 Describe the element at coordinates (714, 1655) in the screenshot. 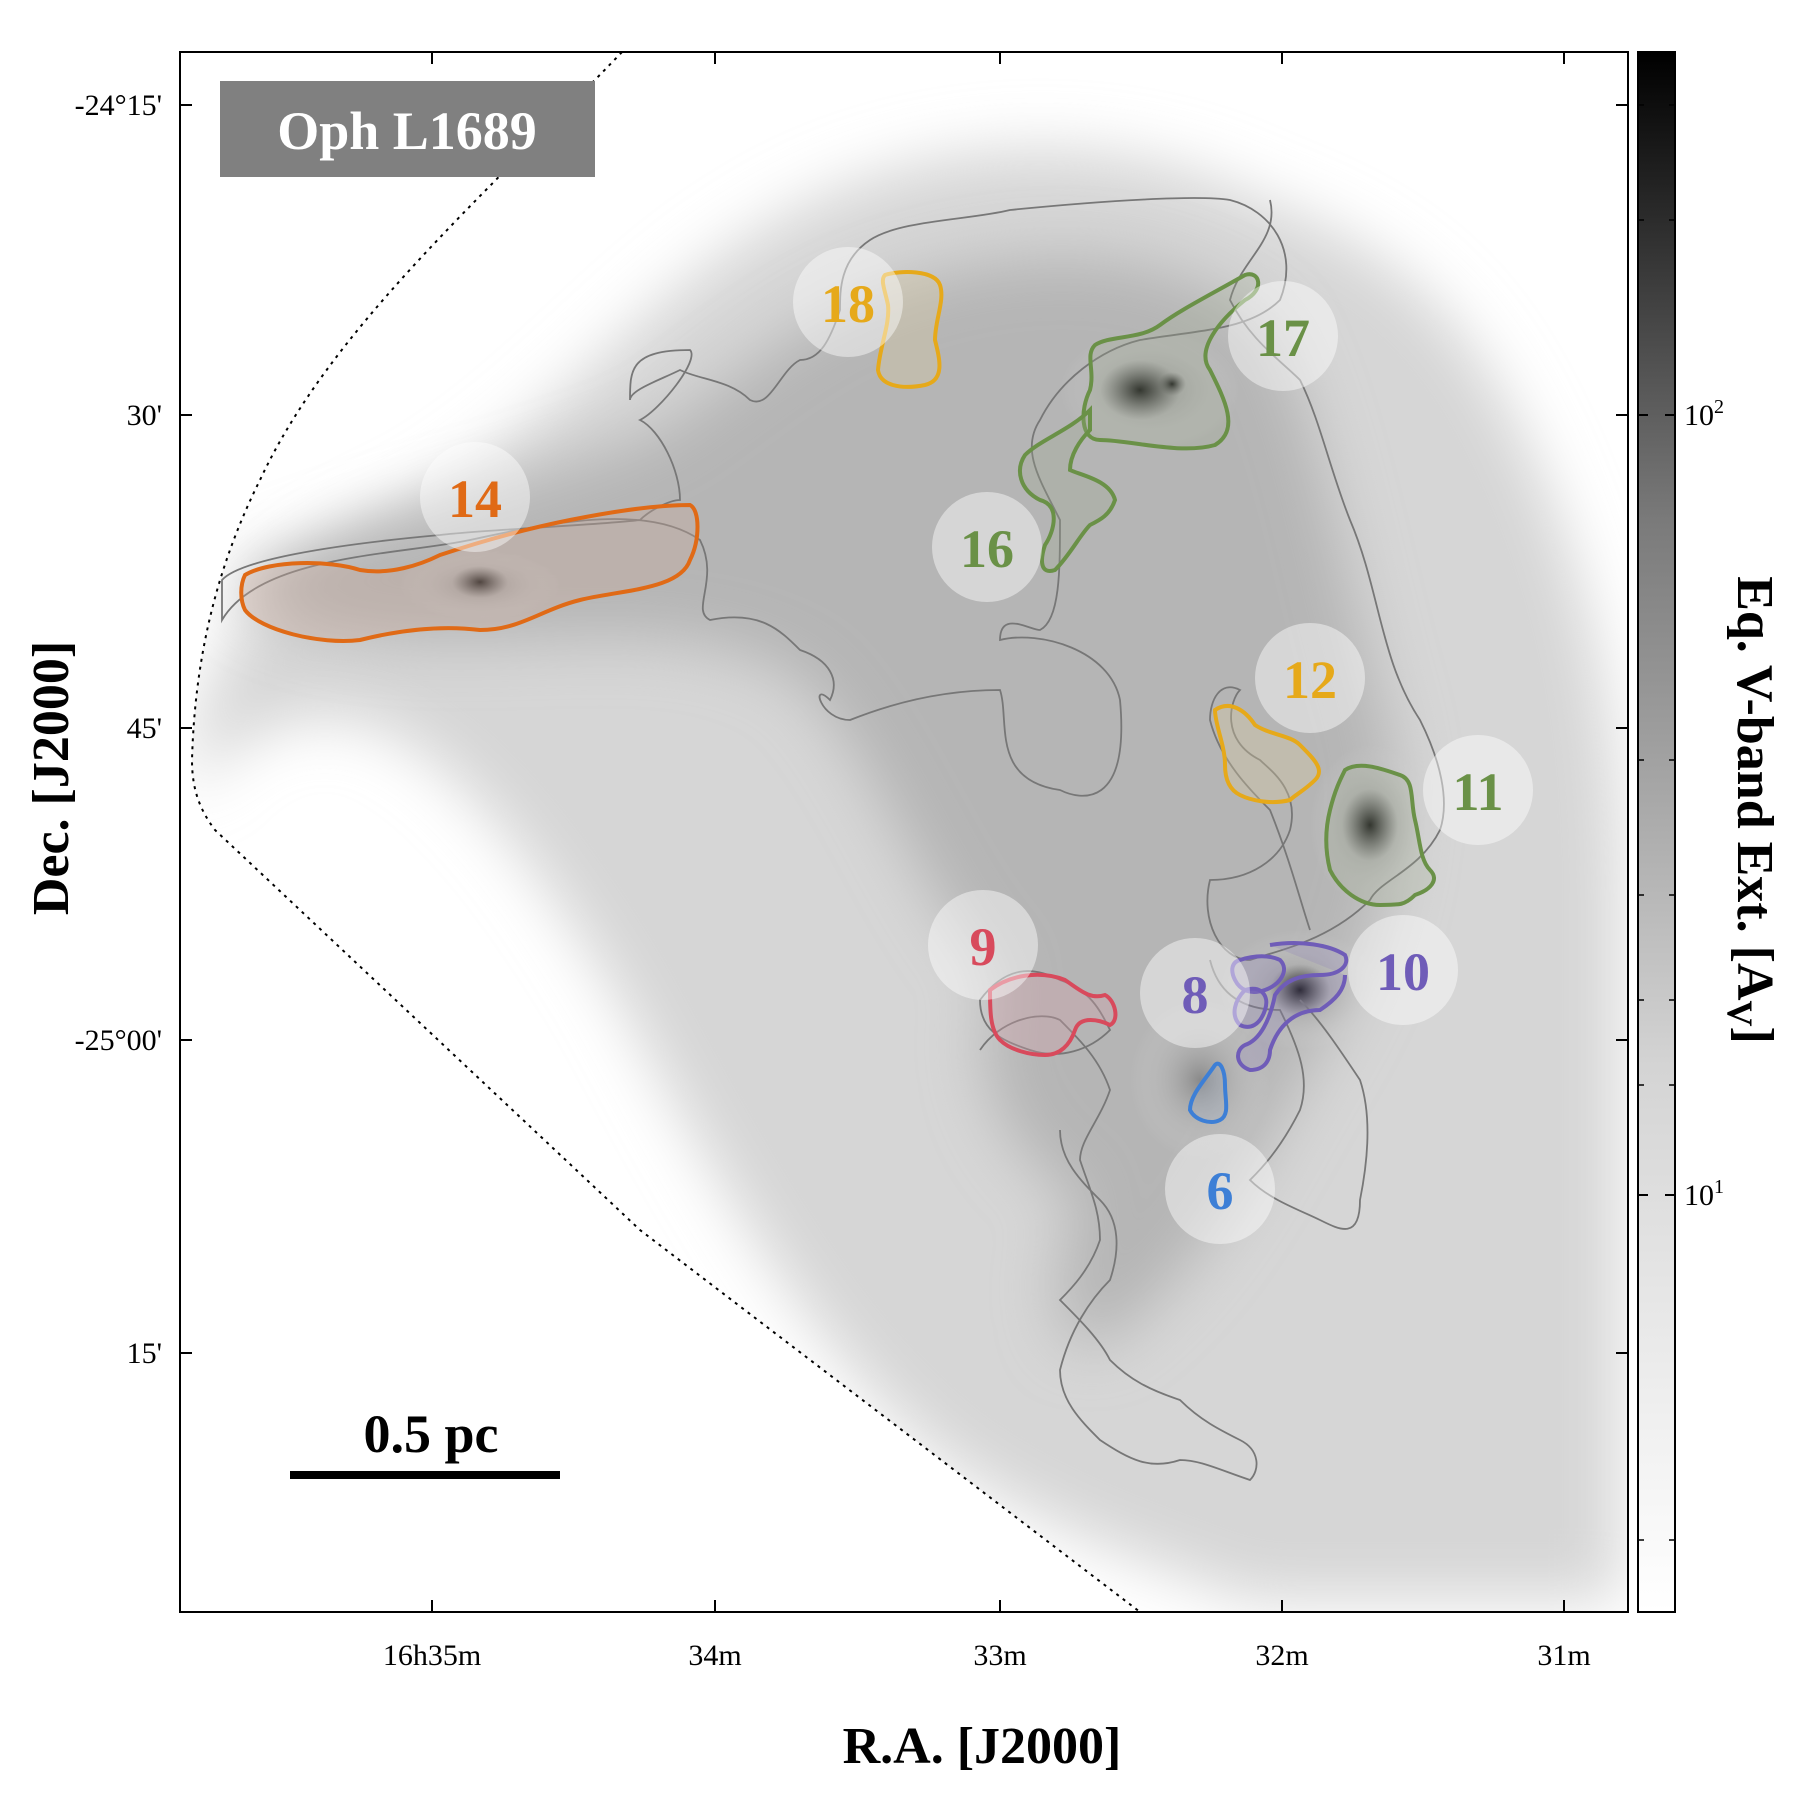

I see `svg-text: 34m` at that location.